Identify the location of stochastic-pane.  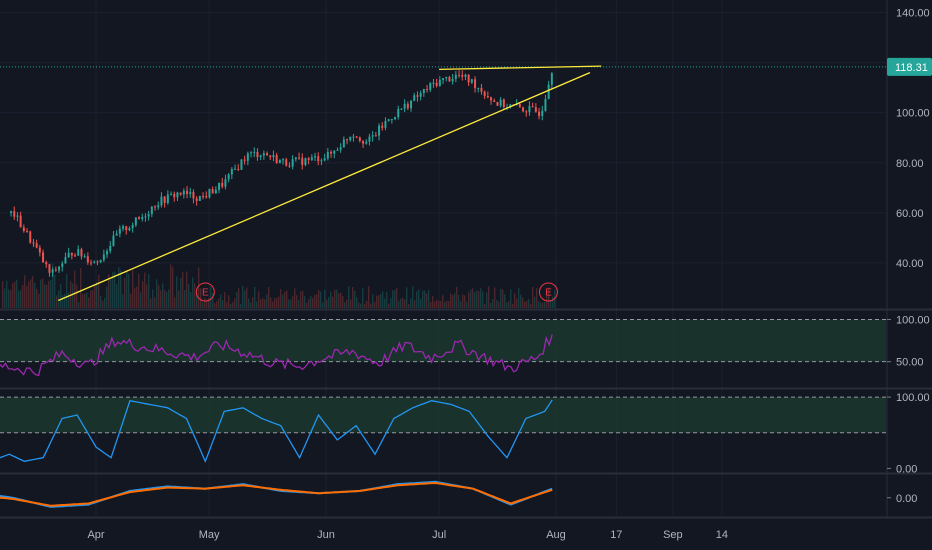
(443, 430).